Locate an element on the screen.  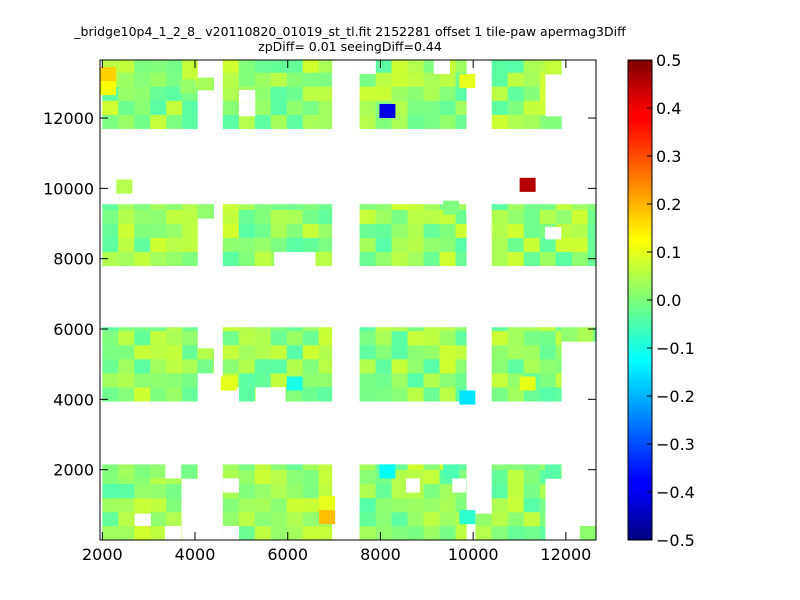
x-tick-label: 12000 is located at coordinates (565, 554).